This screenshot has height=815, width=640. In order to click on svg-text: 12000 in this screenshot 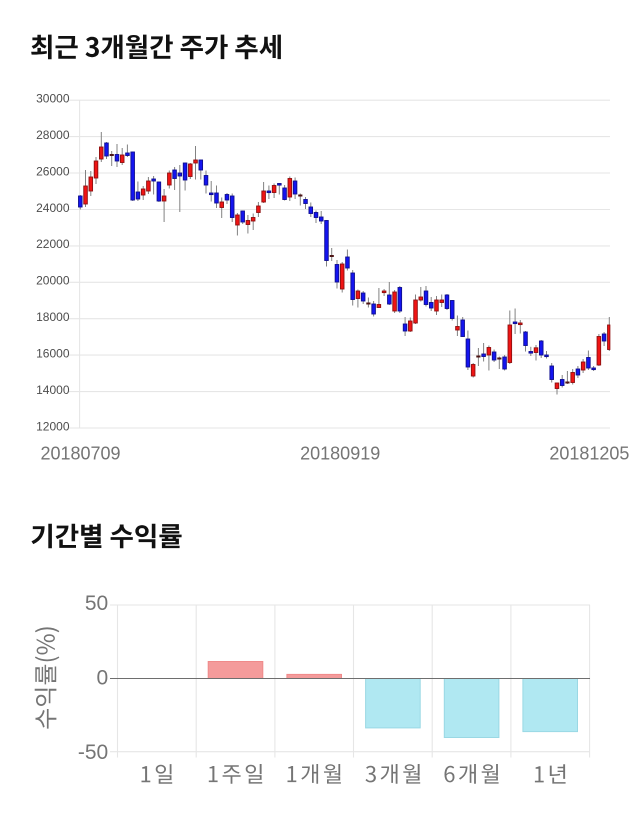, I will do `click(53, 426)`.